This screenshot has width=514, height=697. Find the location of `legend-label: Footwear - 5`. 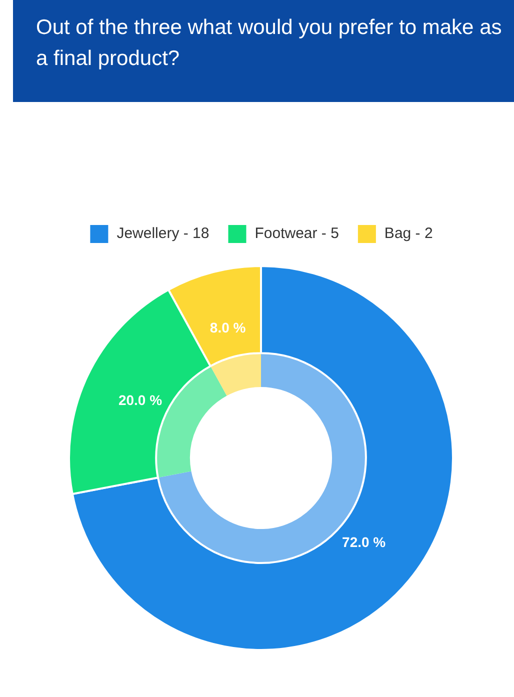

legend-label: Footwear - 5 is located at coordinates (296, 233).